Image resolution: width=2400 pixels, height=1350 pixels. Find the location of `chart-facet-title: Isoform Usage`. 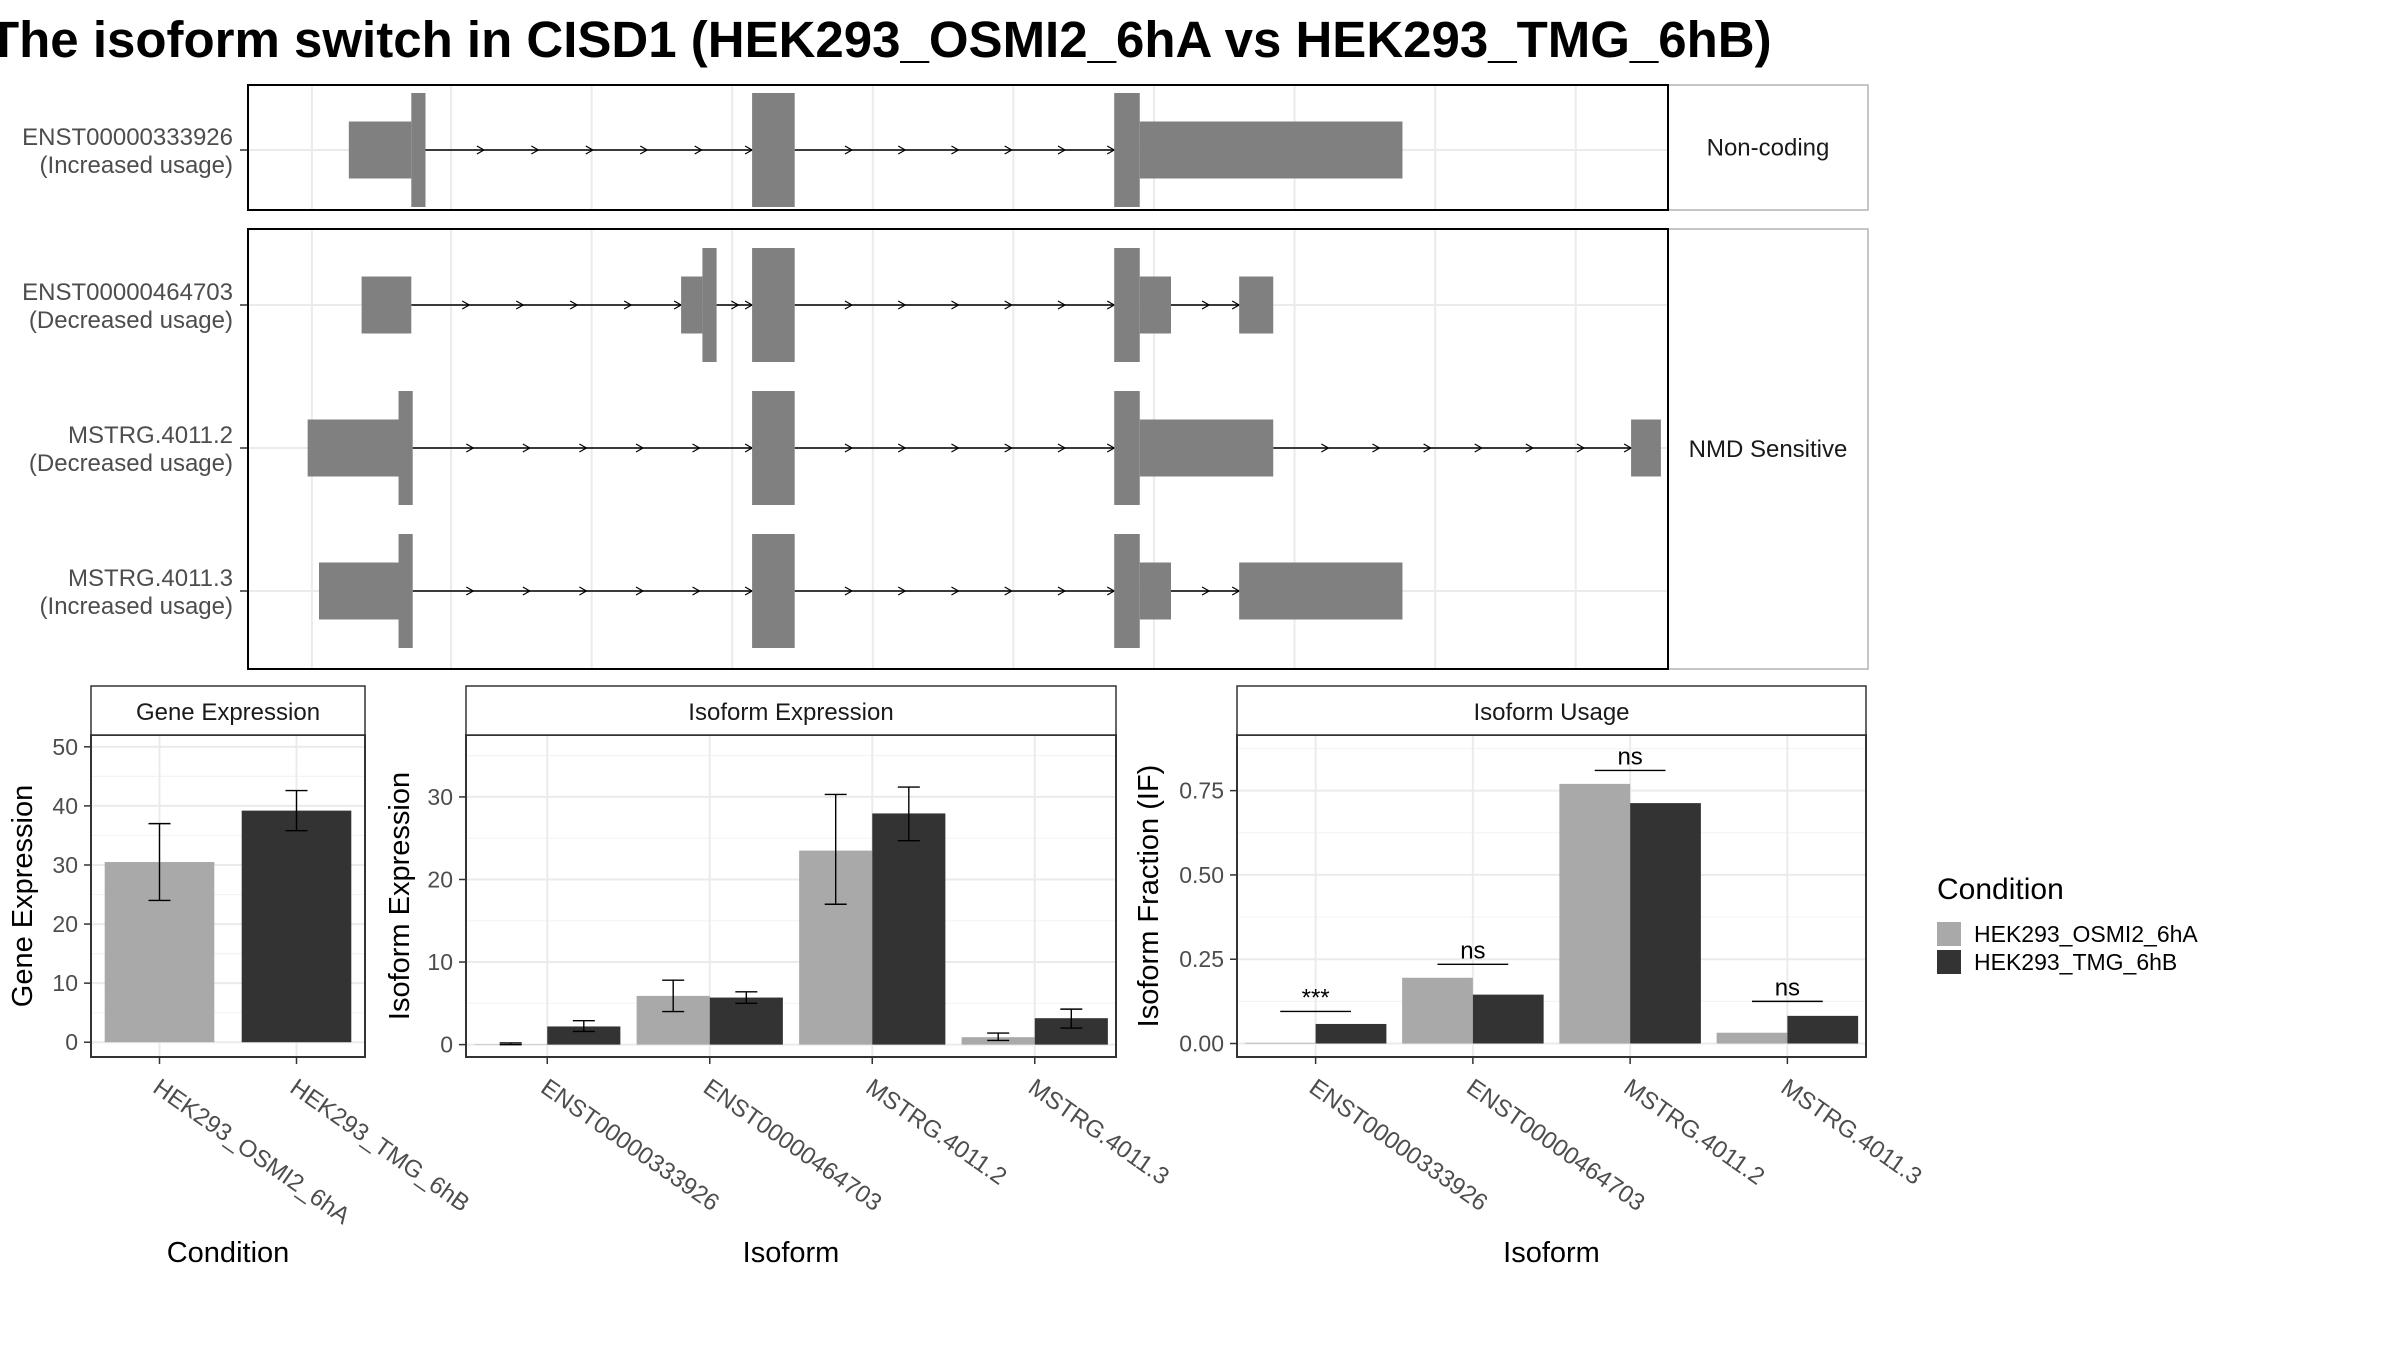

chart-facet-title: Isoform Usage is located at coordinates (1551, 712).